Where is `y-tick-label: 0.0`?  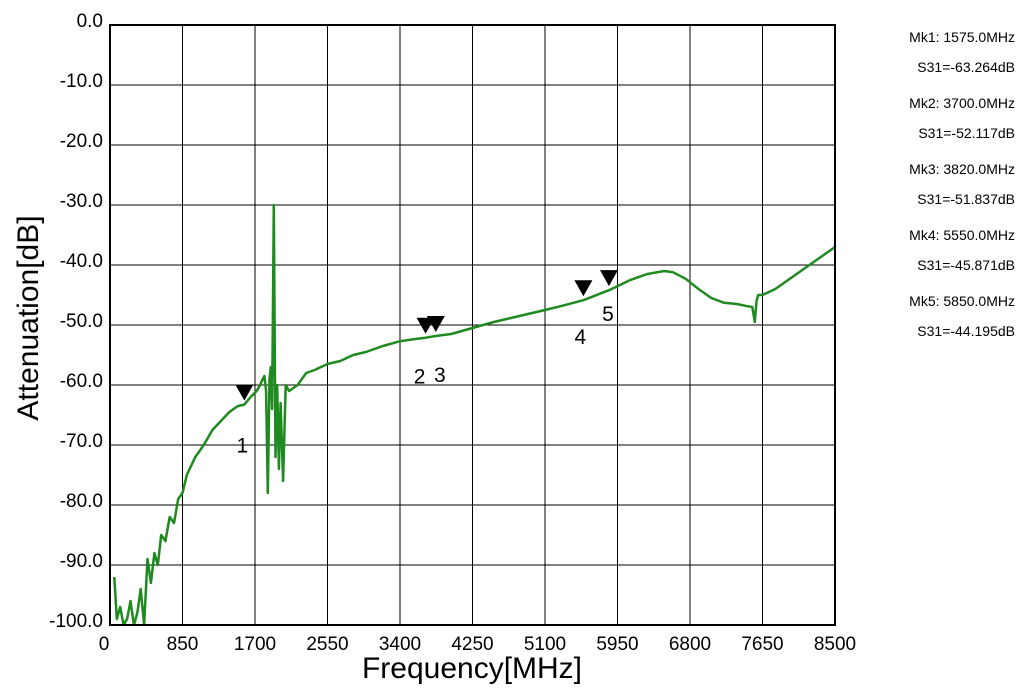 y-tick-label: 0.0 is located at coordinates (90, 21).